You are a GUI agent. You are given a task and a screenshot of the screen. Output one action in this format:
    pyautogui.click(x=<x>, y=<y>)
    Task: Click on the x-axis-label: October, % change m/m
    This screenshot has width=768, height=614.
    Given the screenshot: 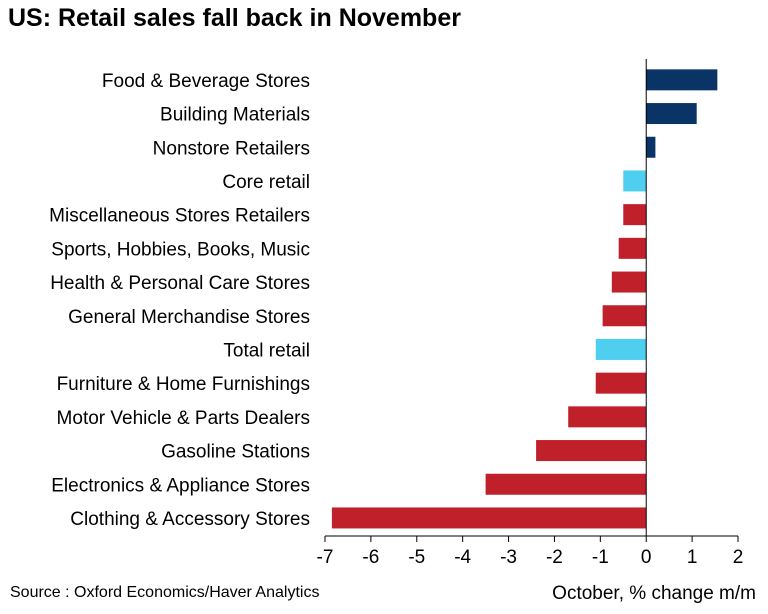 What is the action you would take?
    pyautogui.click(x=654, y=593)
    